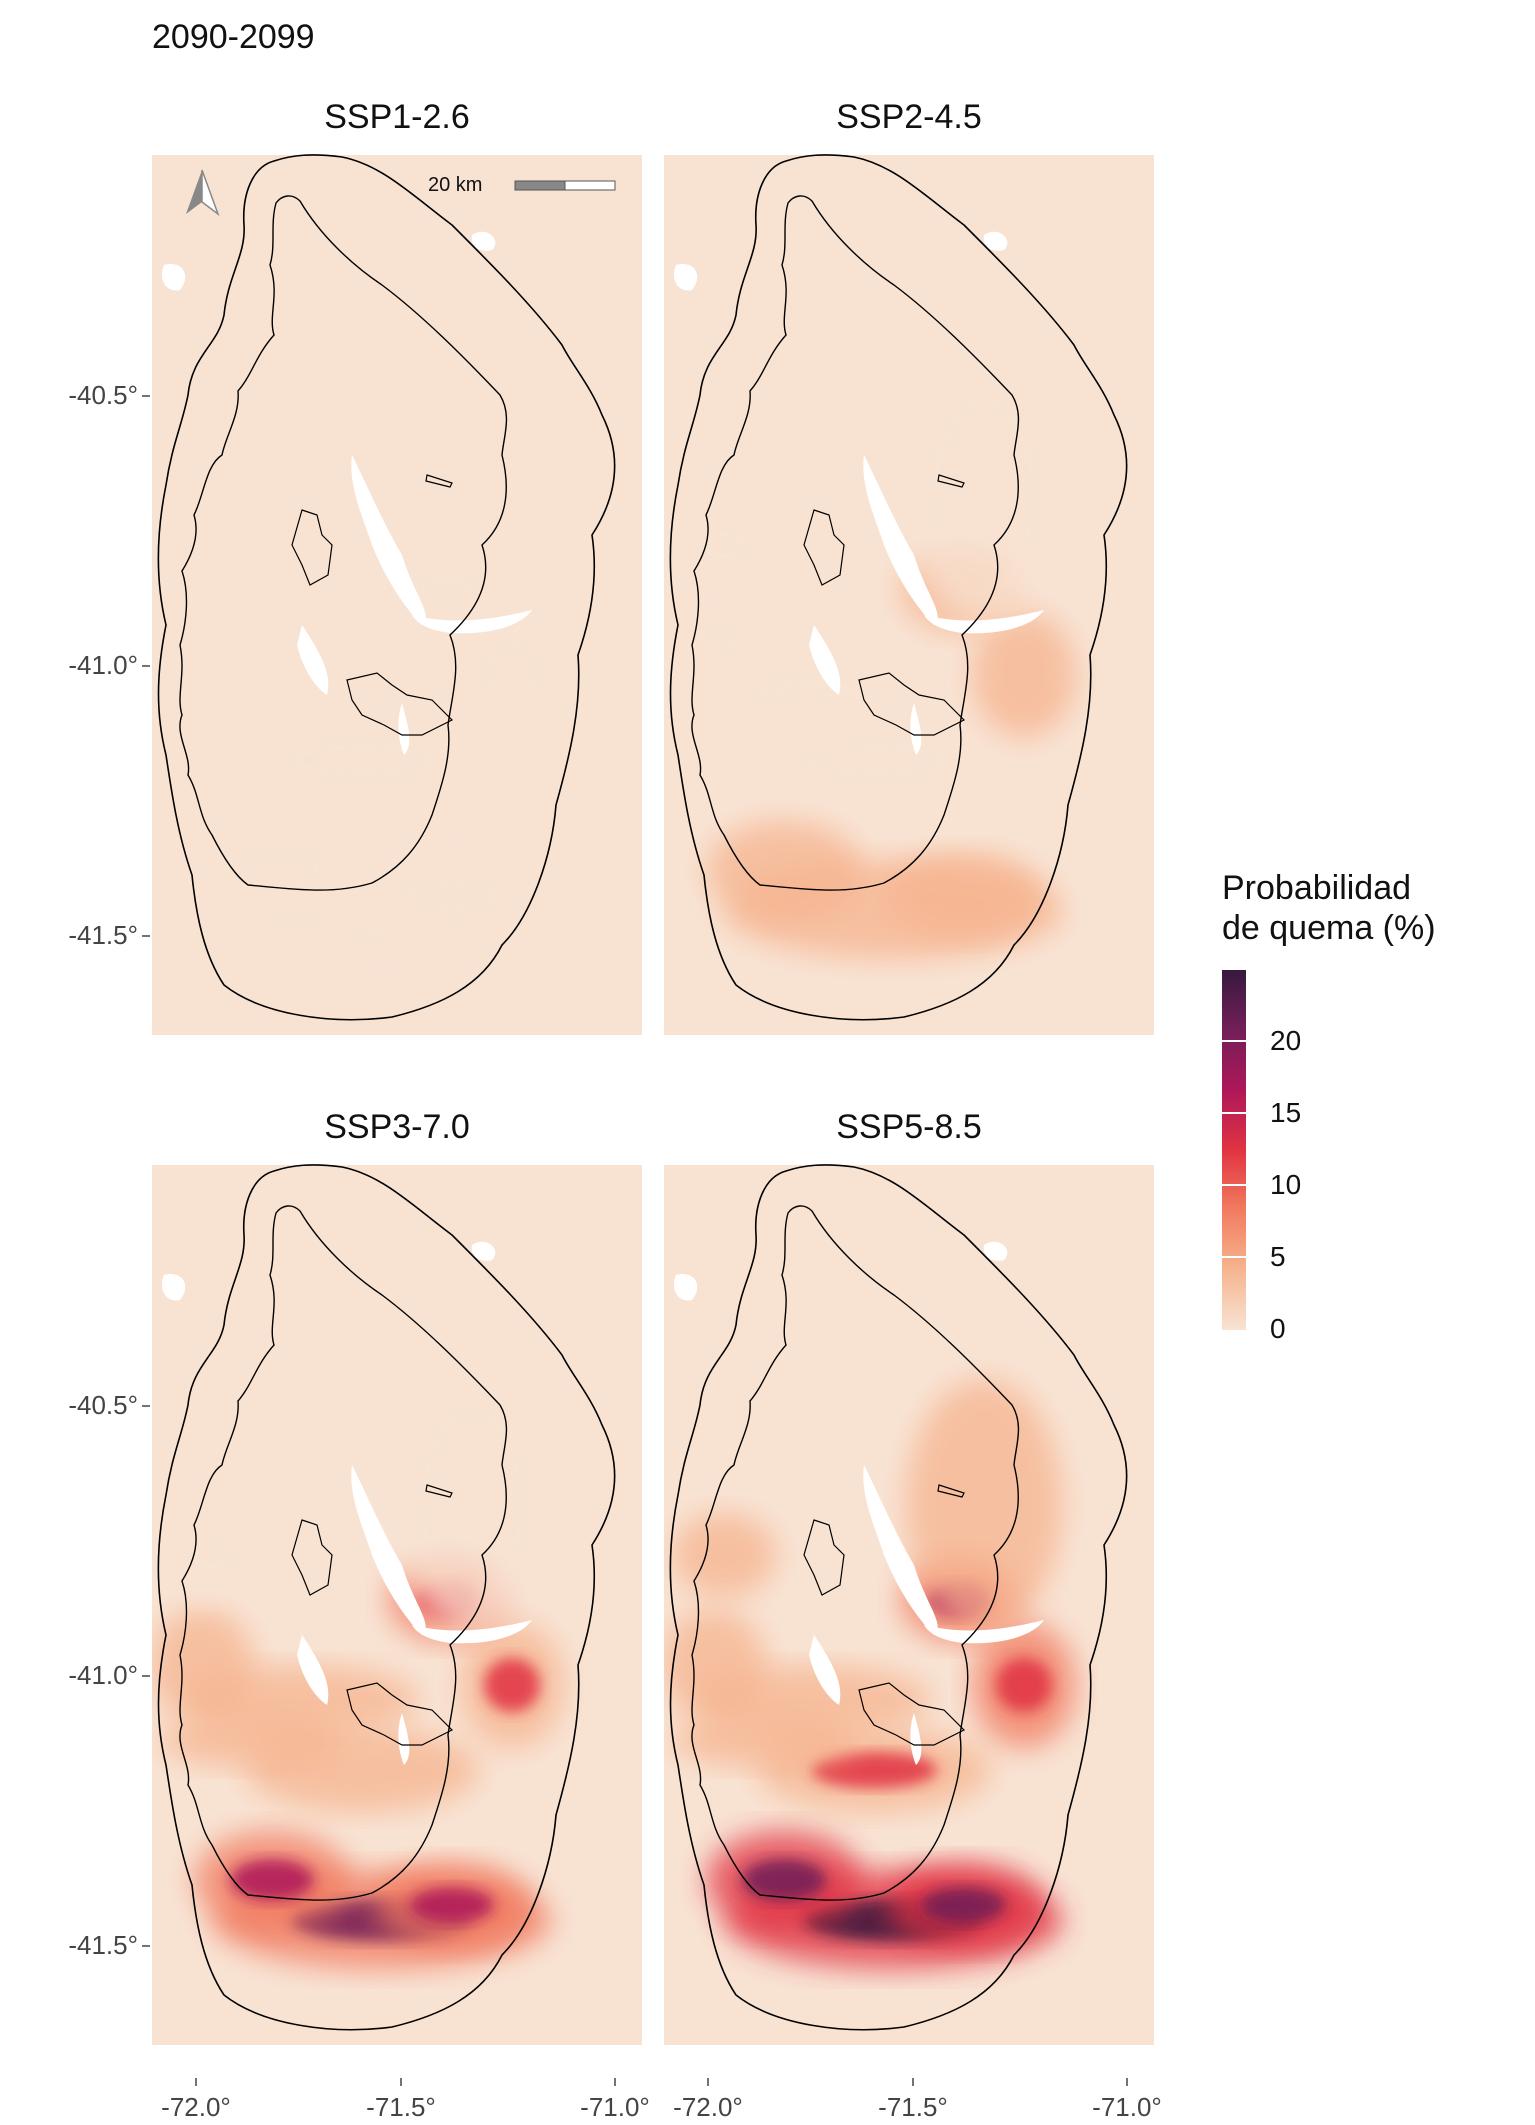 The width and height of the screenshot is (1535, 2125). I want to click on panel-title-ssp585: SSP5-8.5, so click(909, 1127).